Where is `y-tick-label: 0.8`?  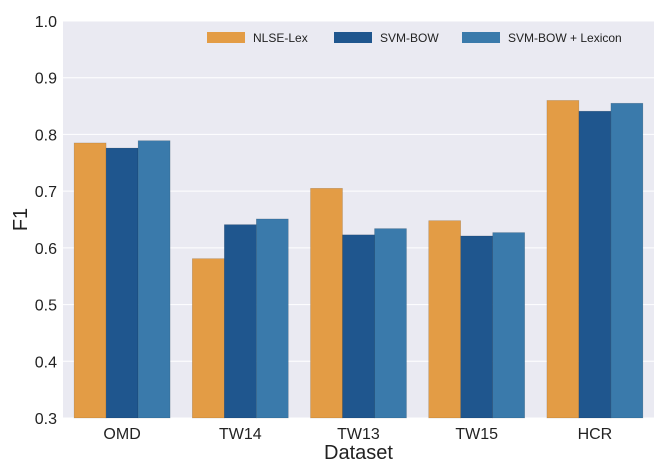 y-tick-label: 0.8 is located at coordinates (46, 135).